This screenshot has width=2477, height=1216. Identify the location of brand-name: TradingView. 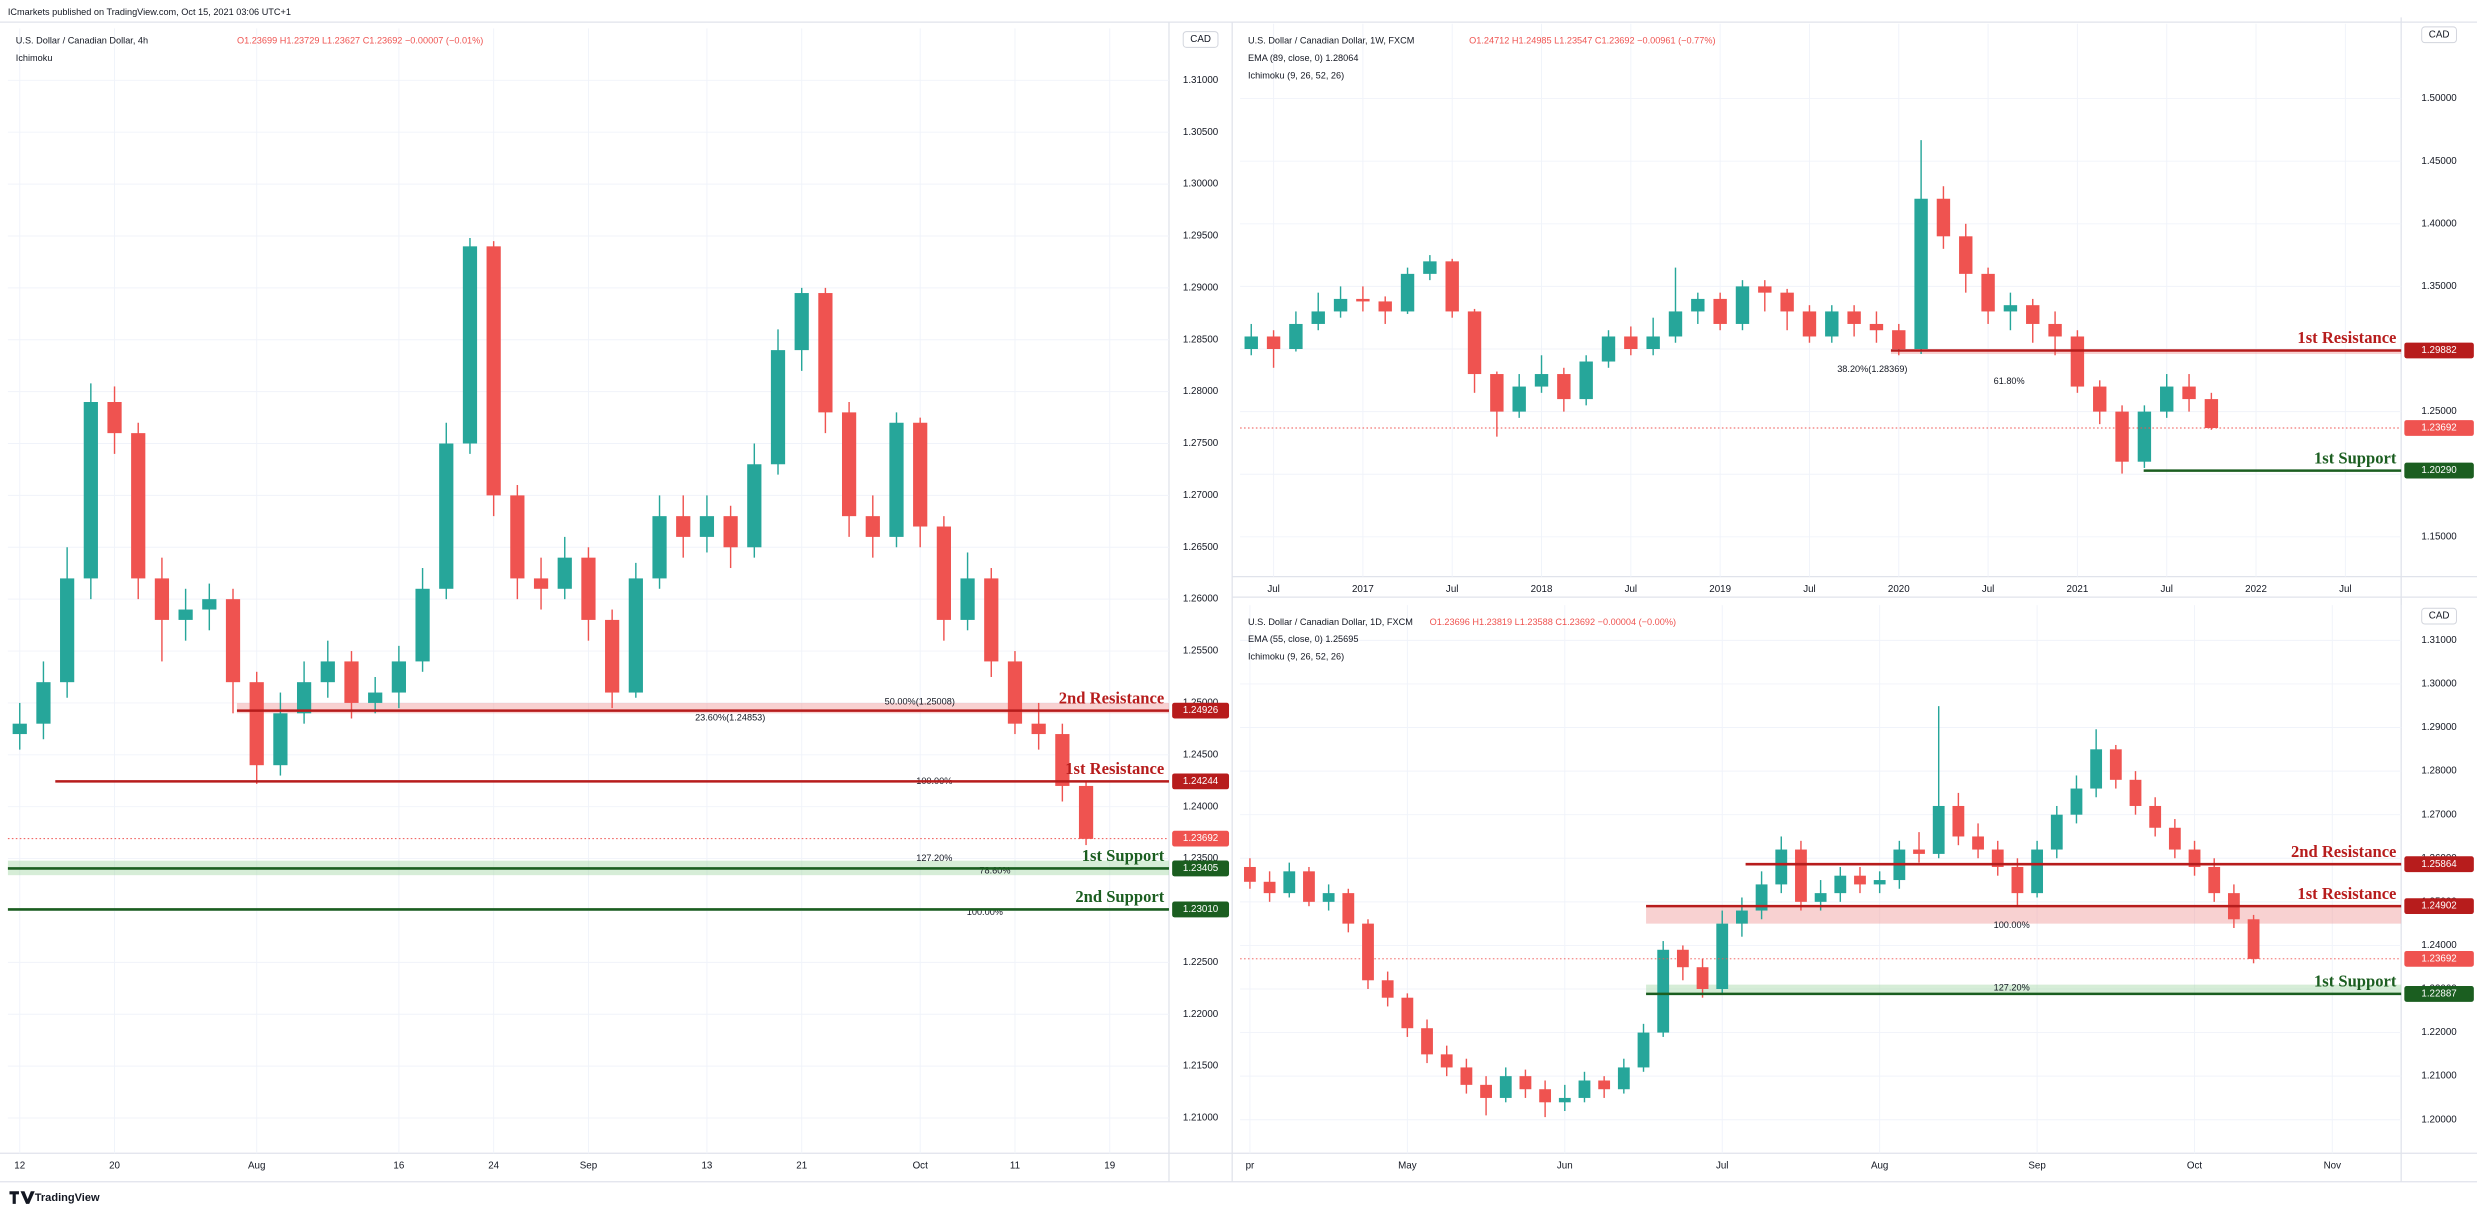
(67, 1198).